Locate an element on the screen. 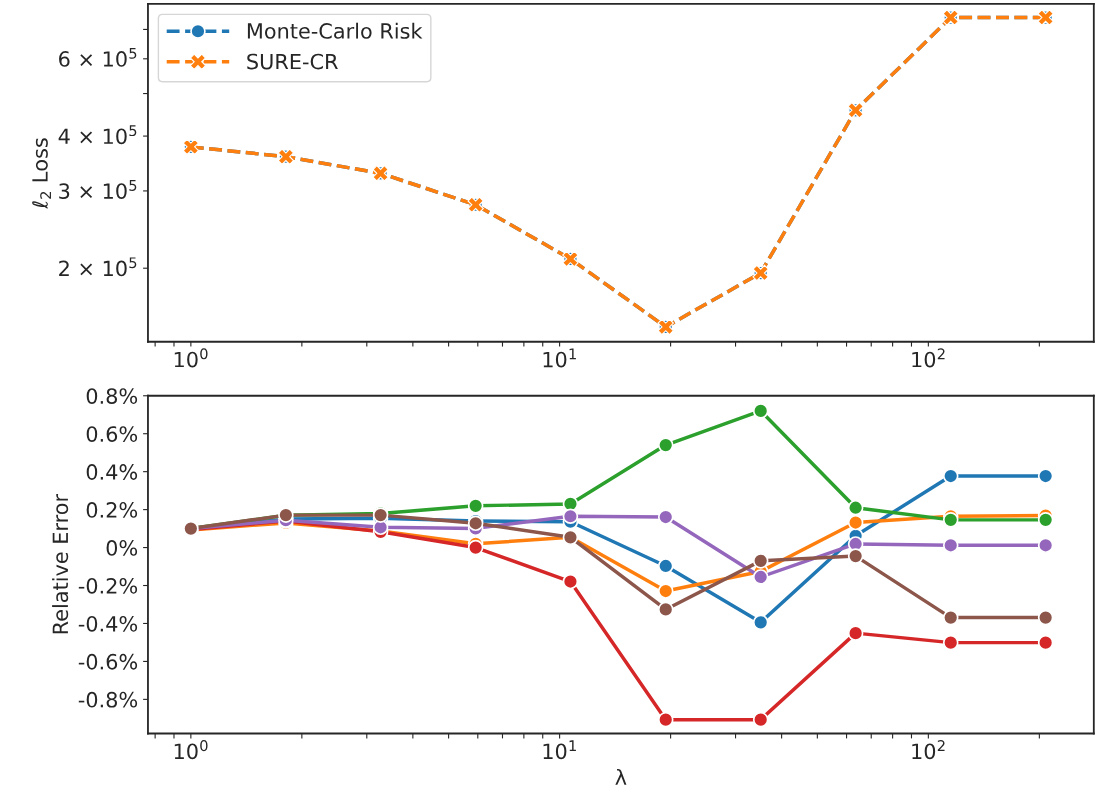 Image resolution: width=1096 pixels, height=793 pixels. y-axis-title: ℓ$_{2}$ Loss is located at coordinates (41, 173).